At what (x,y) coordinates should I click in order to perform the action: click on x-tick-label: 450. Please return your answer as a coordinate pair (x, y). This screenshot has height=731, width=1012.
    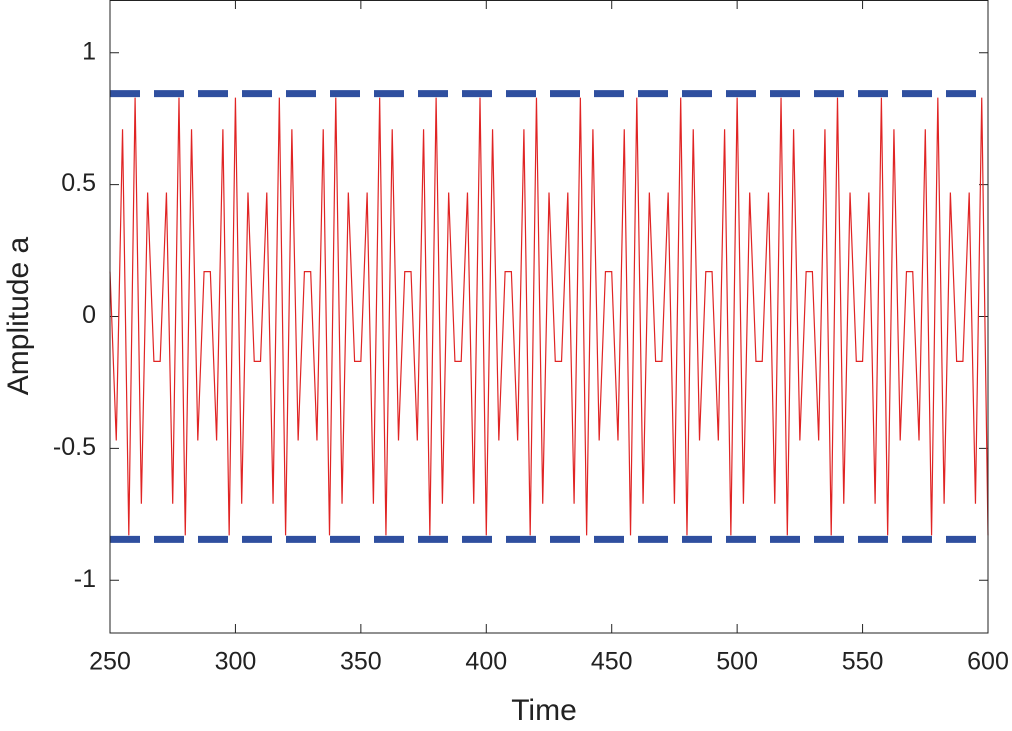
    Looking at the image, I should click on (612, 662).